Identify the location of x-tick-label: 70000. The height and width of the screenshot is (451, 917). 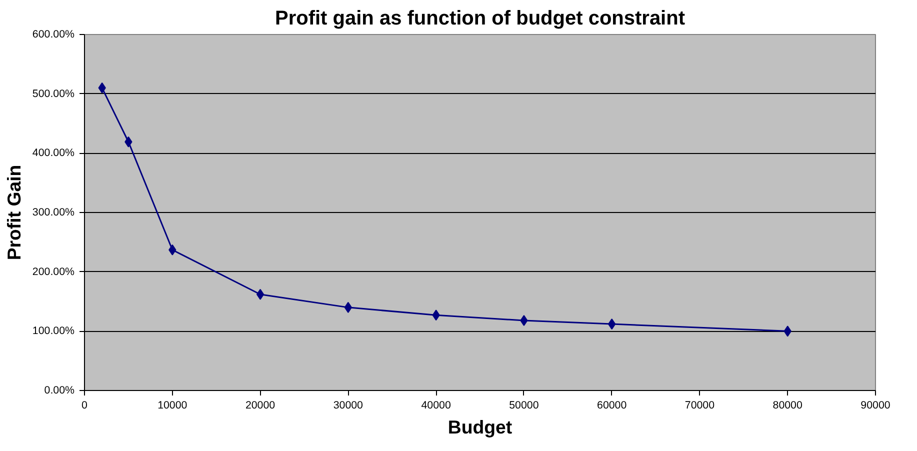
(699, 406).